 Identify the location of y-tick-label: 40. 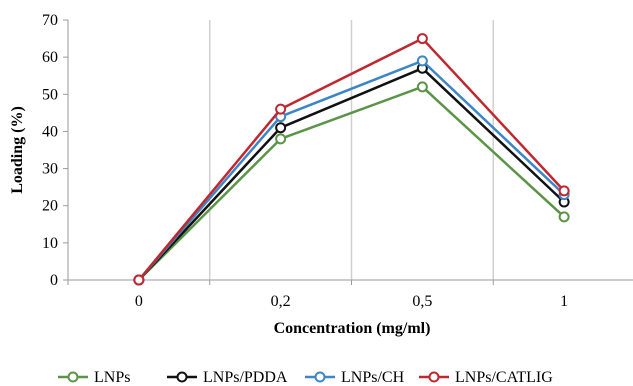
(50, 131).